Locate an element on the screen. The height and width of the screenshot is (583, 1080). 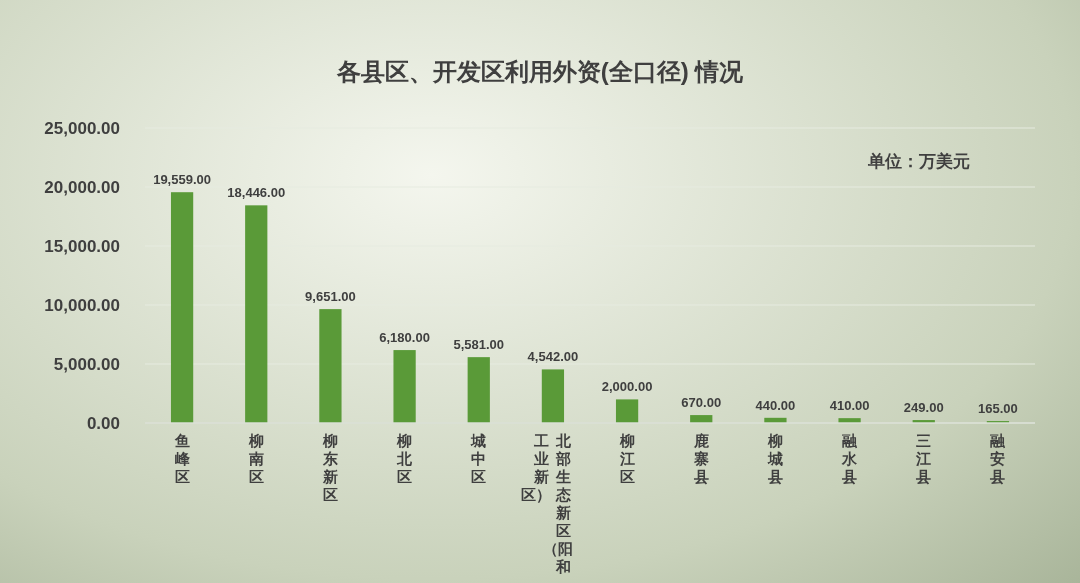
data-label: 19,559.00 is located at coordinates (182, 180).